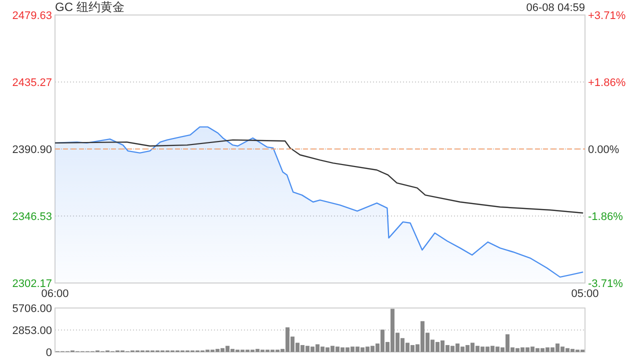 This screenshot has height=360, width=640. I want to click on text: 06-08 04:59, so click(555, 8).